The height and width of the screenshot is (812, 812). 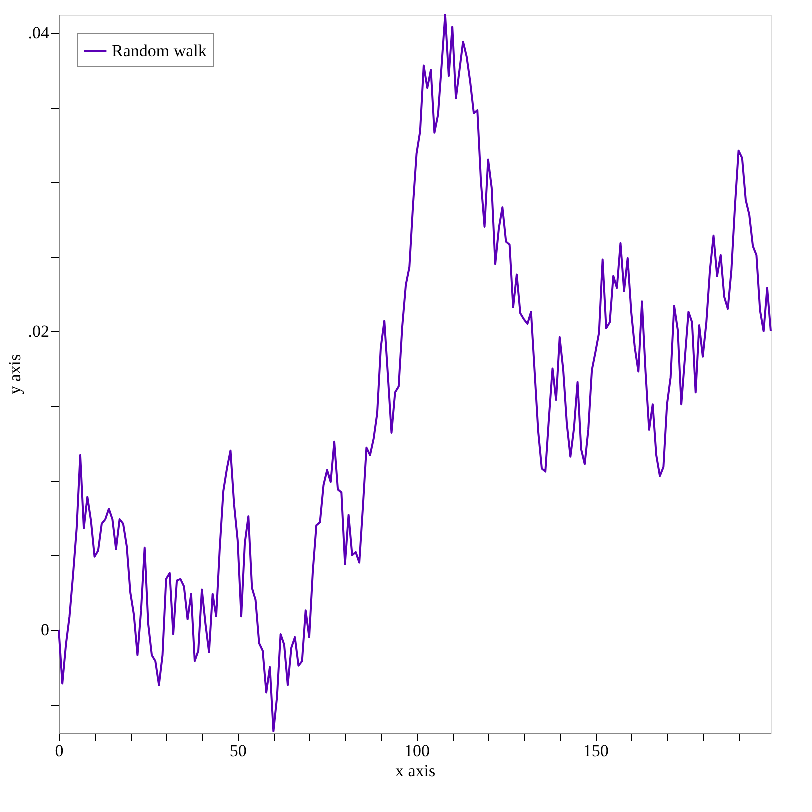 What do you see at coordinates (39, 331) in the screenshot?
I see `y-tick-label: .02` at bounding box center [39, 331].